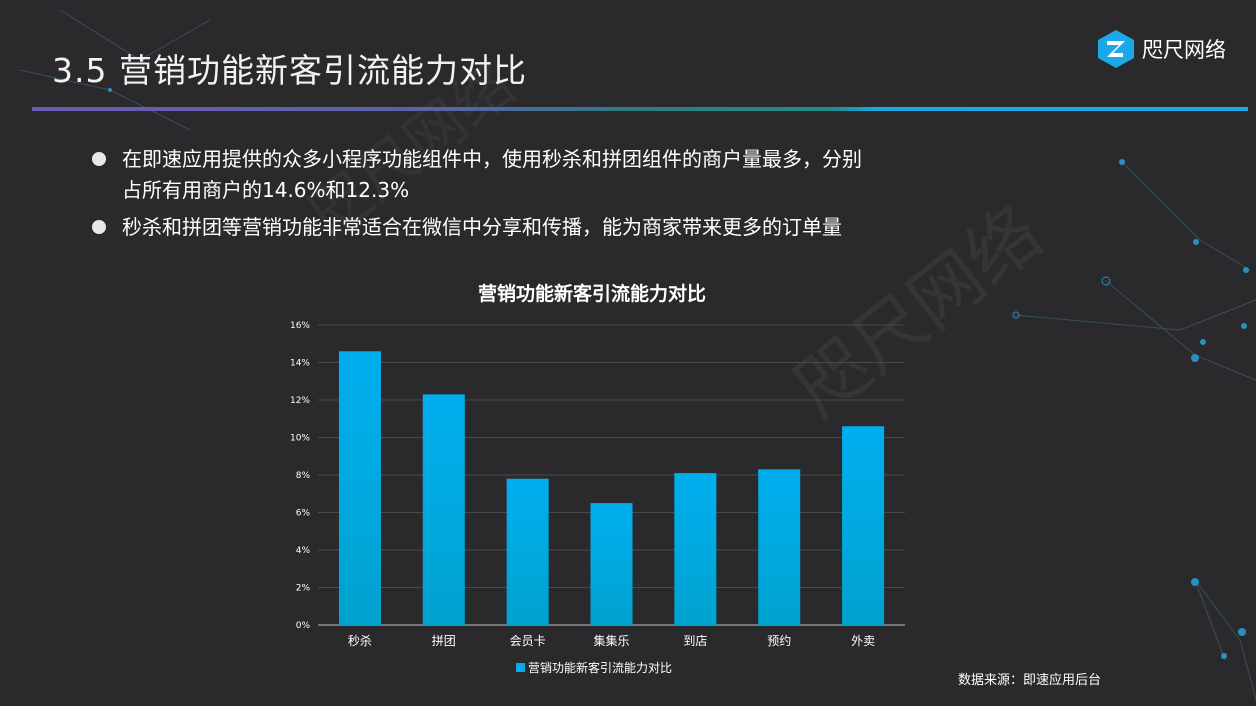 Image resolution: width=1256 pixels, height=706 pixels. Describe the element at coordinates (303, 589) in the screenshot. I see `y-tick-label: 2%` at that location.